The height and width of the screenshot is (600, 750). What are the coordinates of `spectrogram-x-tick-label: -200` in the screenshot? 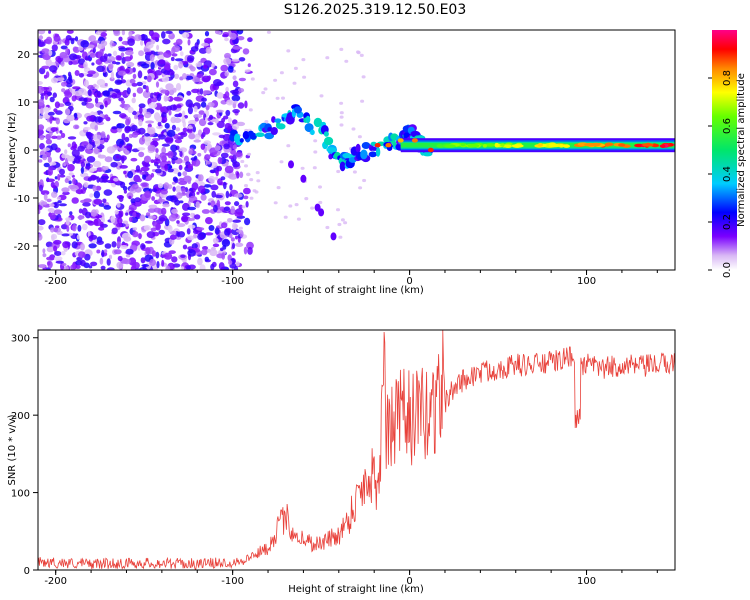 It's located at (55, 281).